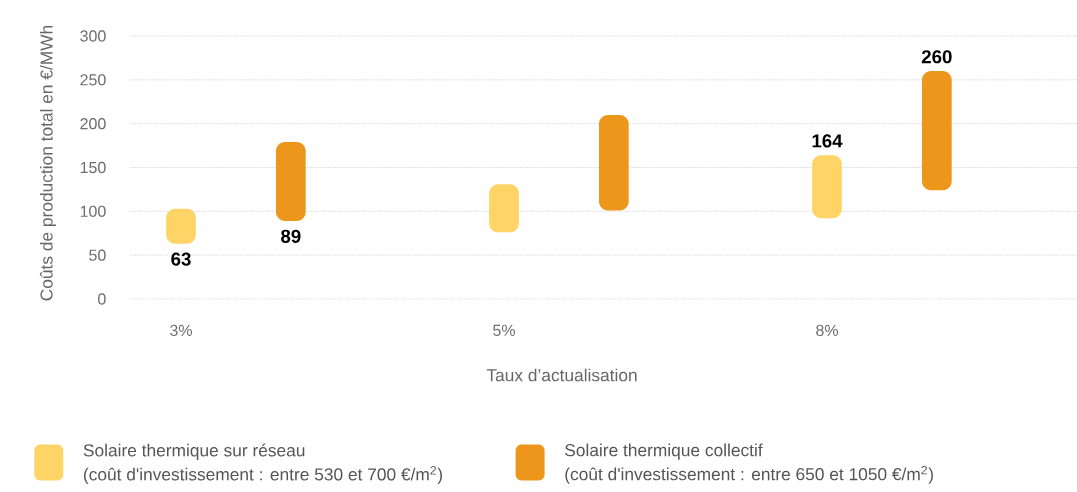 This screenshot has width=1077, height=492. Describe the element at coordinates (93, 167) in the screenshot. I see `y-tick-label: 150` at that location.